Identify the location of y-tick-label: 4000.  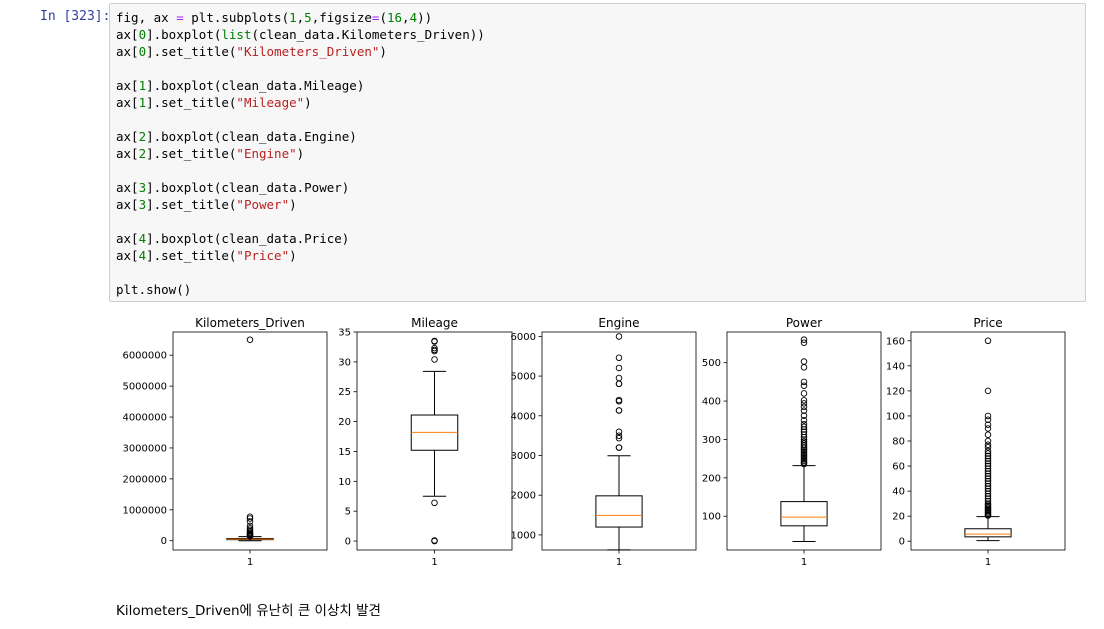
(523, 416).